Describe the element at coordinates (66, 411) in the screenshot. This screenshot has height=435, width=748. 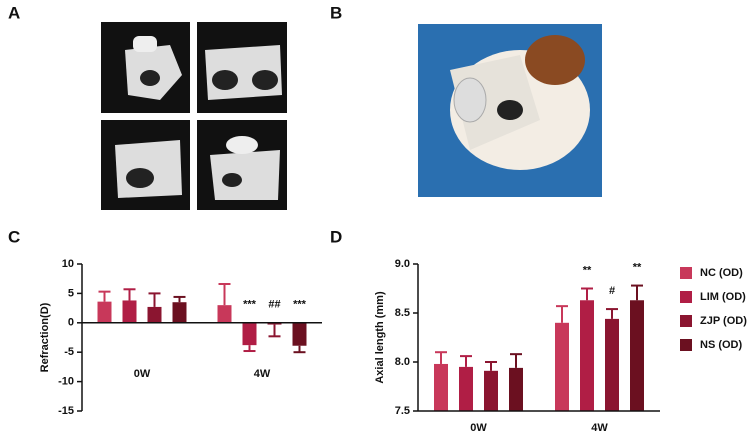
I see `y-tick-label: -15` at that location.